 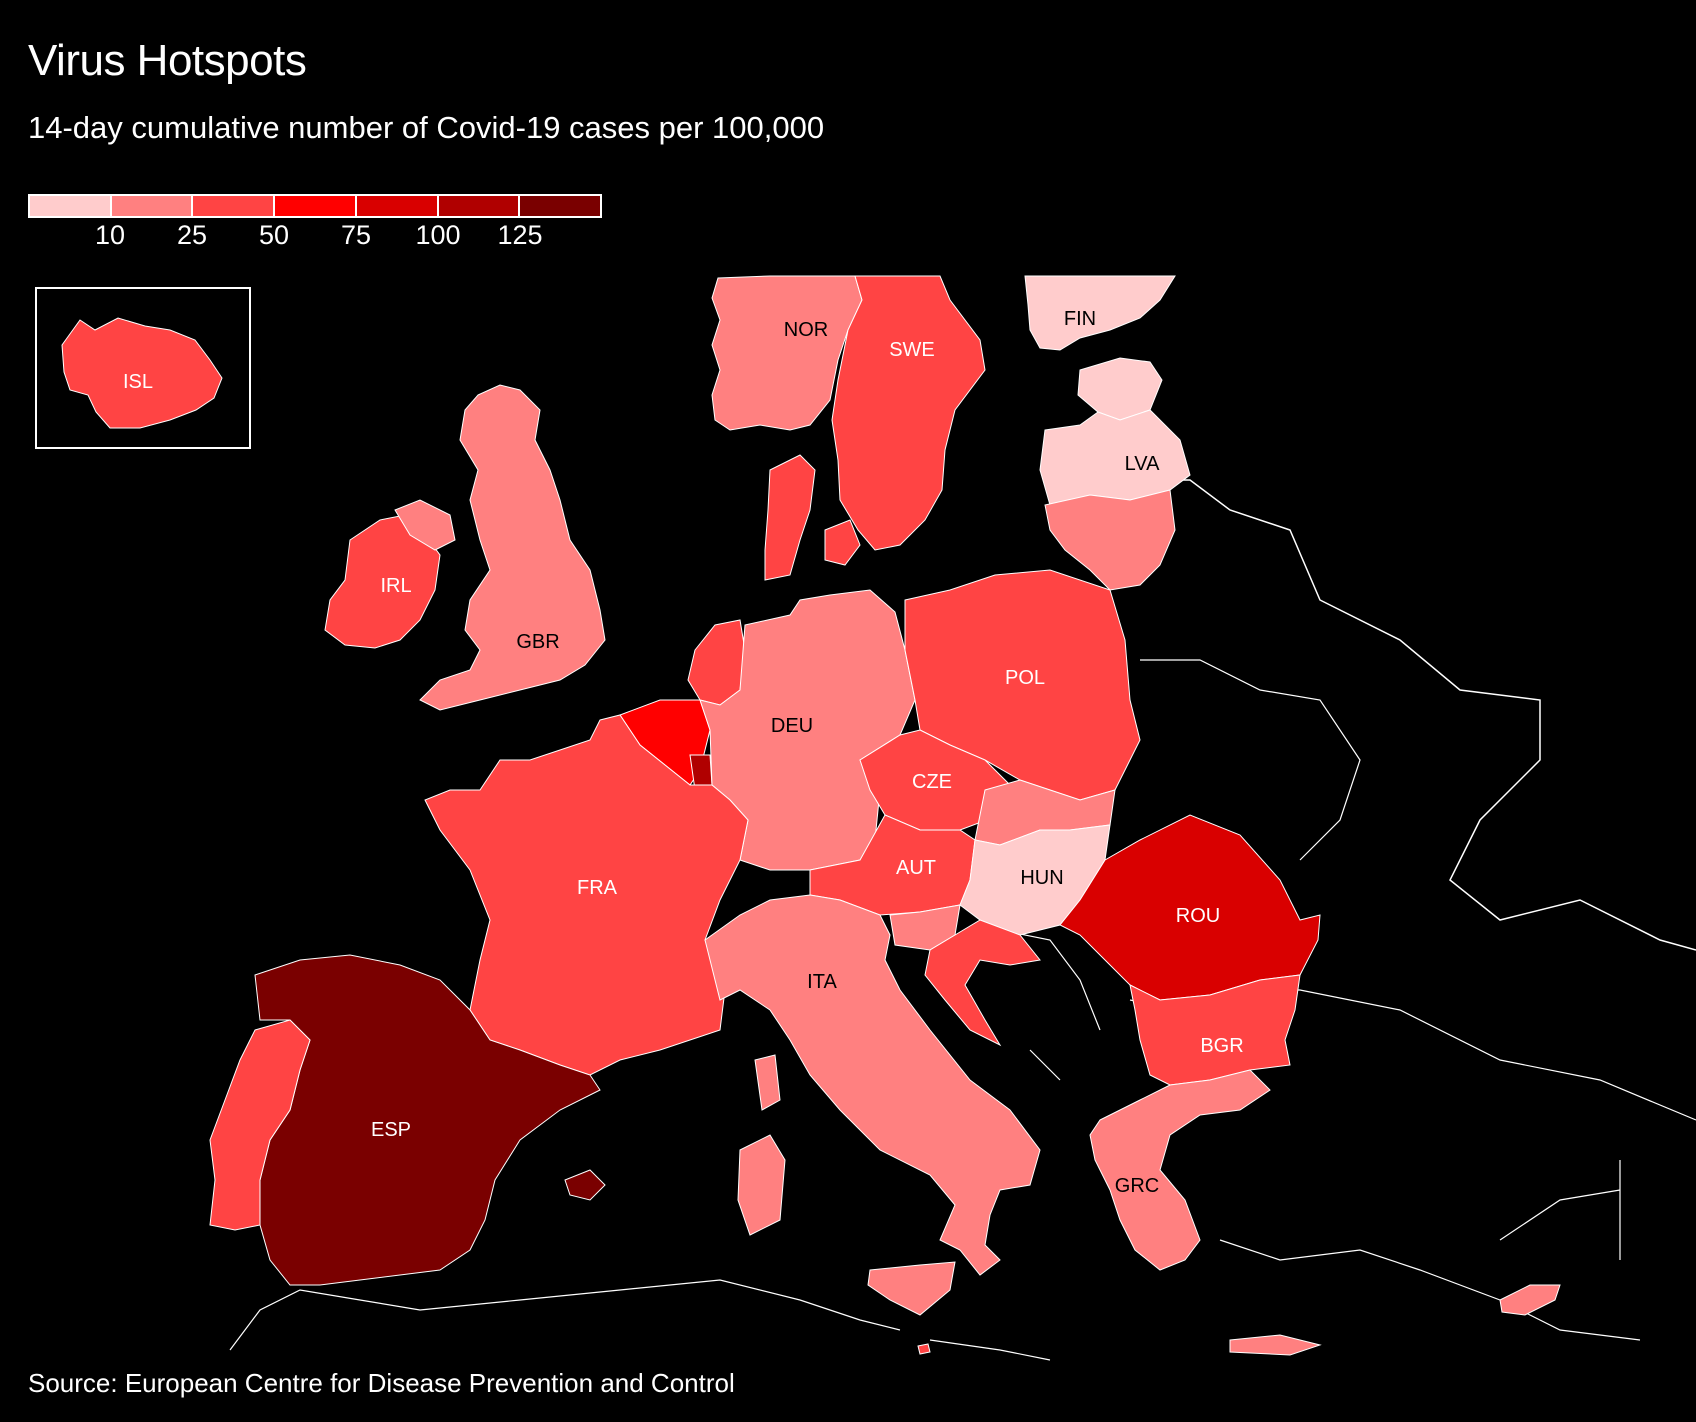 I want to click on country-fin, so click(x=1100, y=313).